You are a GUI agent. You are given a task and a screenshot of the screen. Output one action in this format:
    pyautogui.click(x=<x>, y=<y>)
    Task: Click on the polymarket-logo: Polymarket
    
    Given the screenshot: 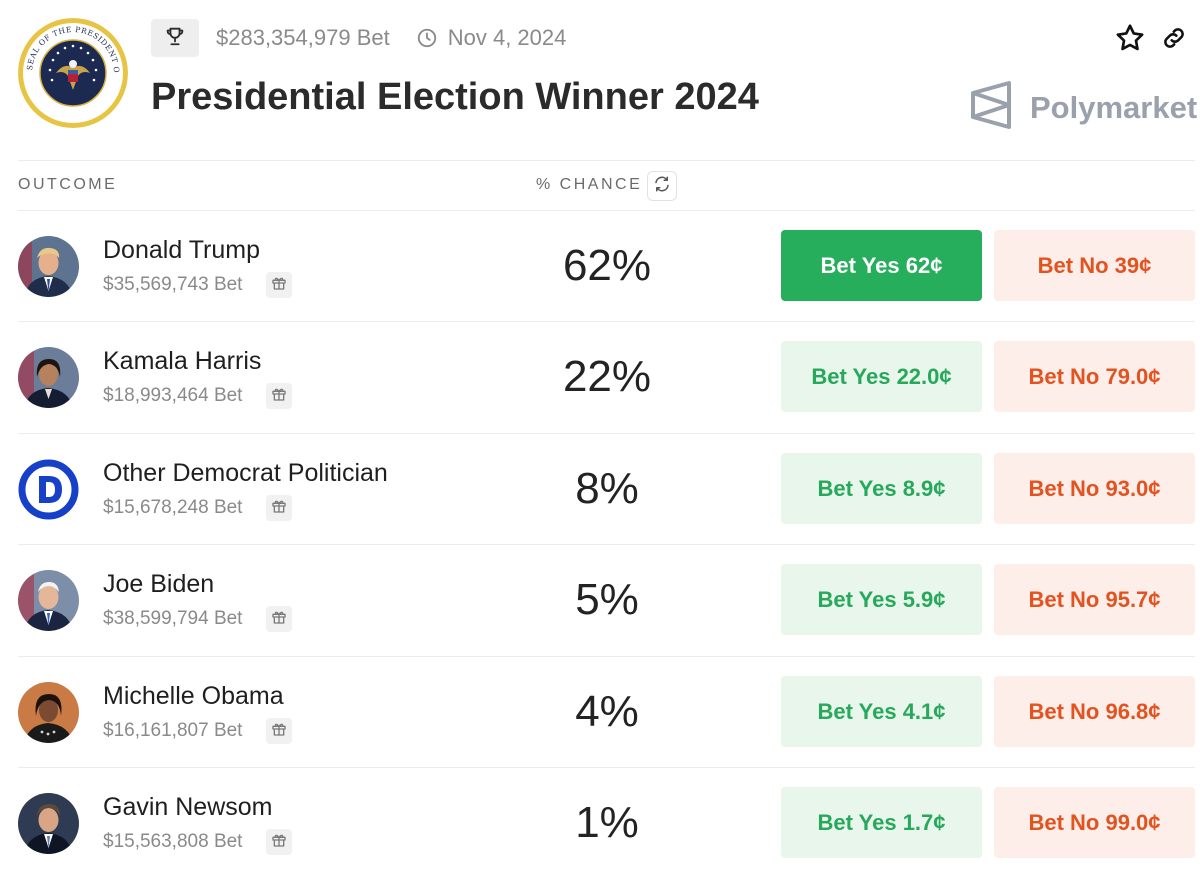 What is the action you would take?
    pyautogui.click(x=1082, y=107)
    